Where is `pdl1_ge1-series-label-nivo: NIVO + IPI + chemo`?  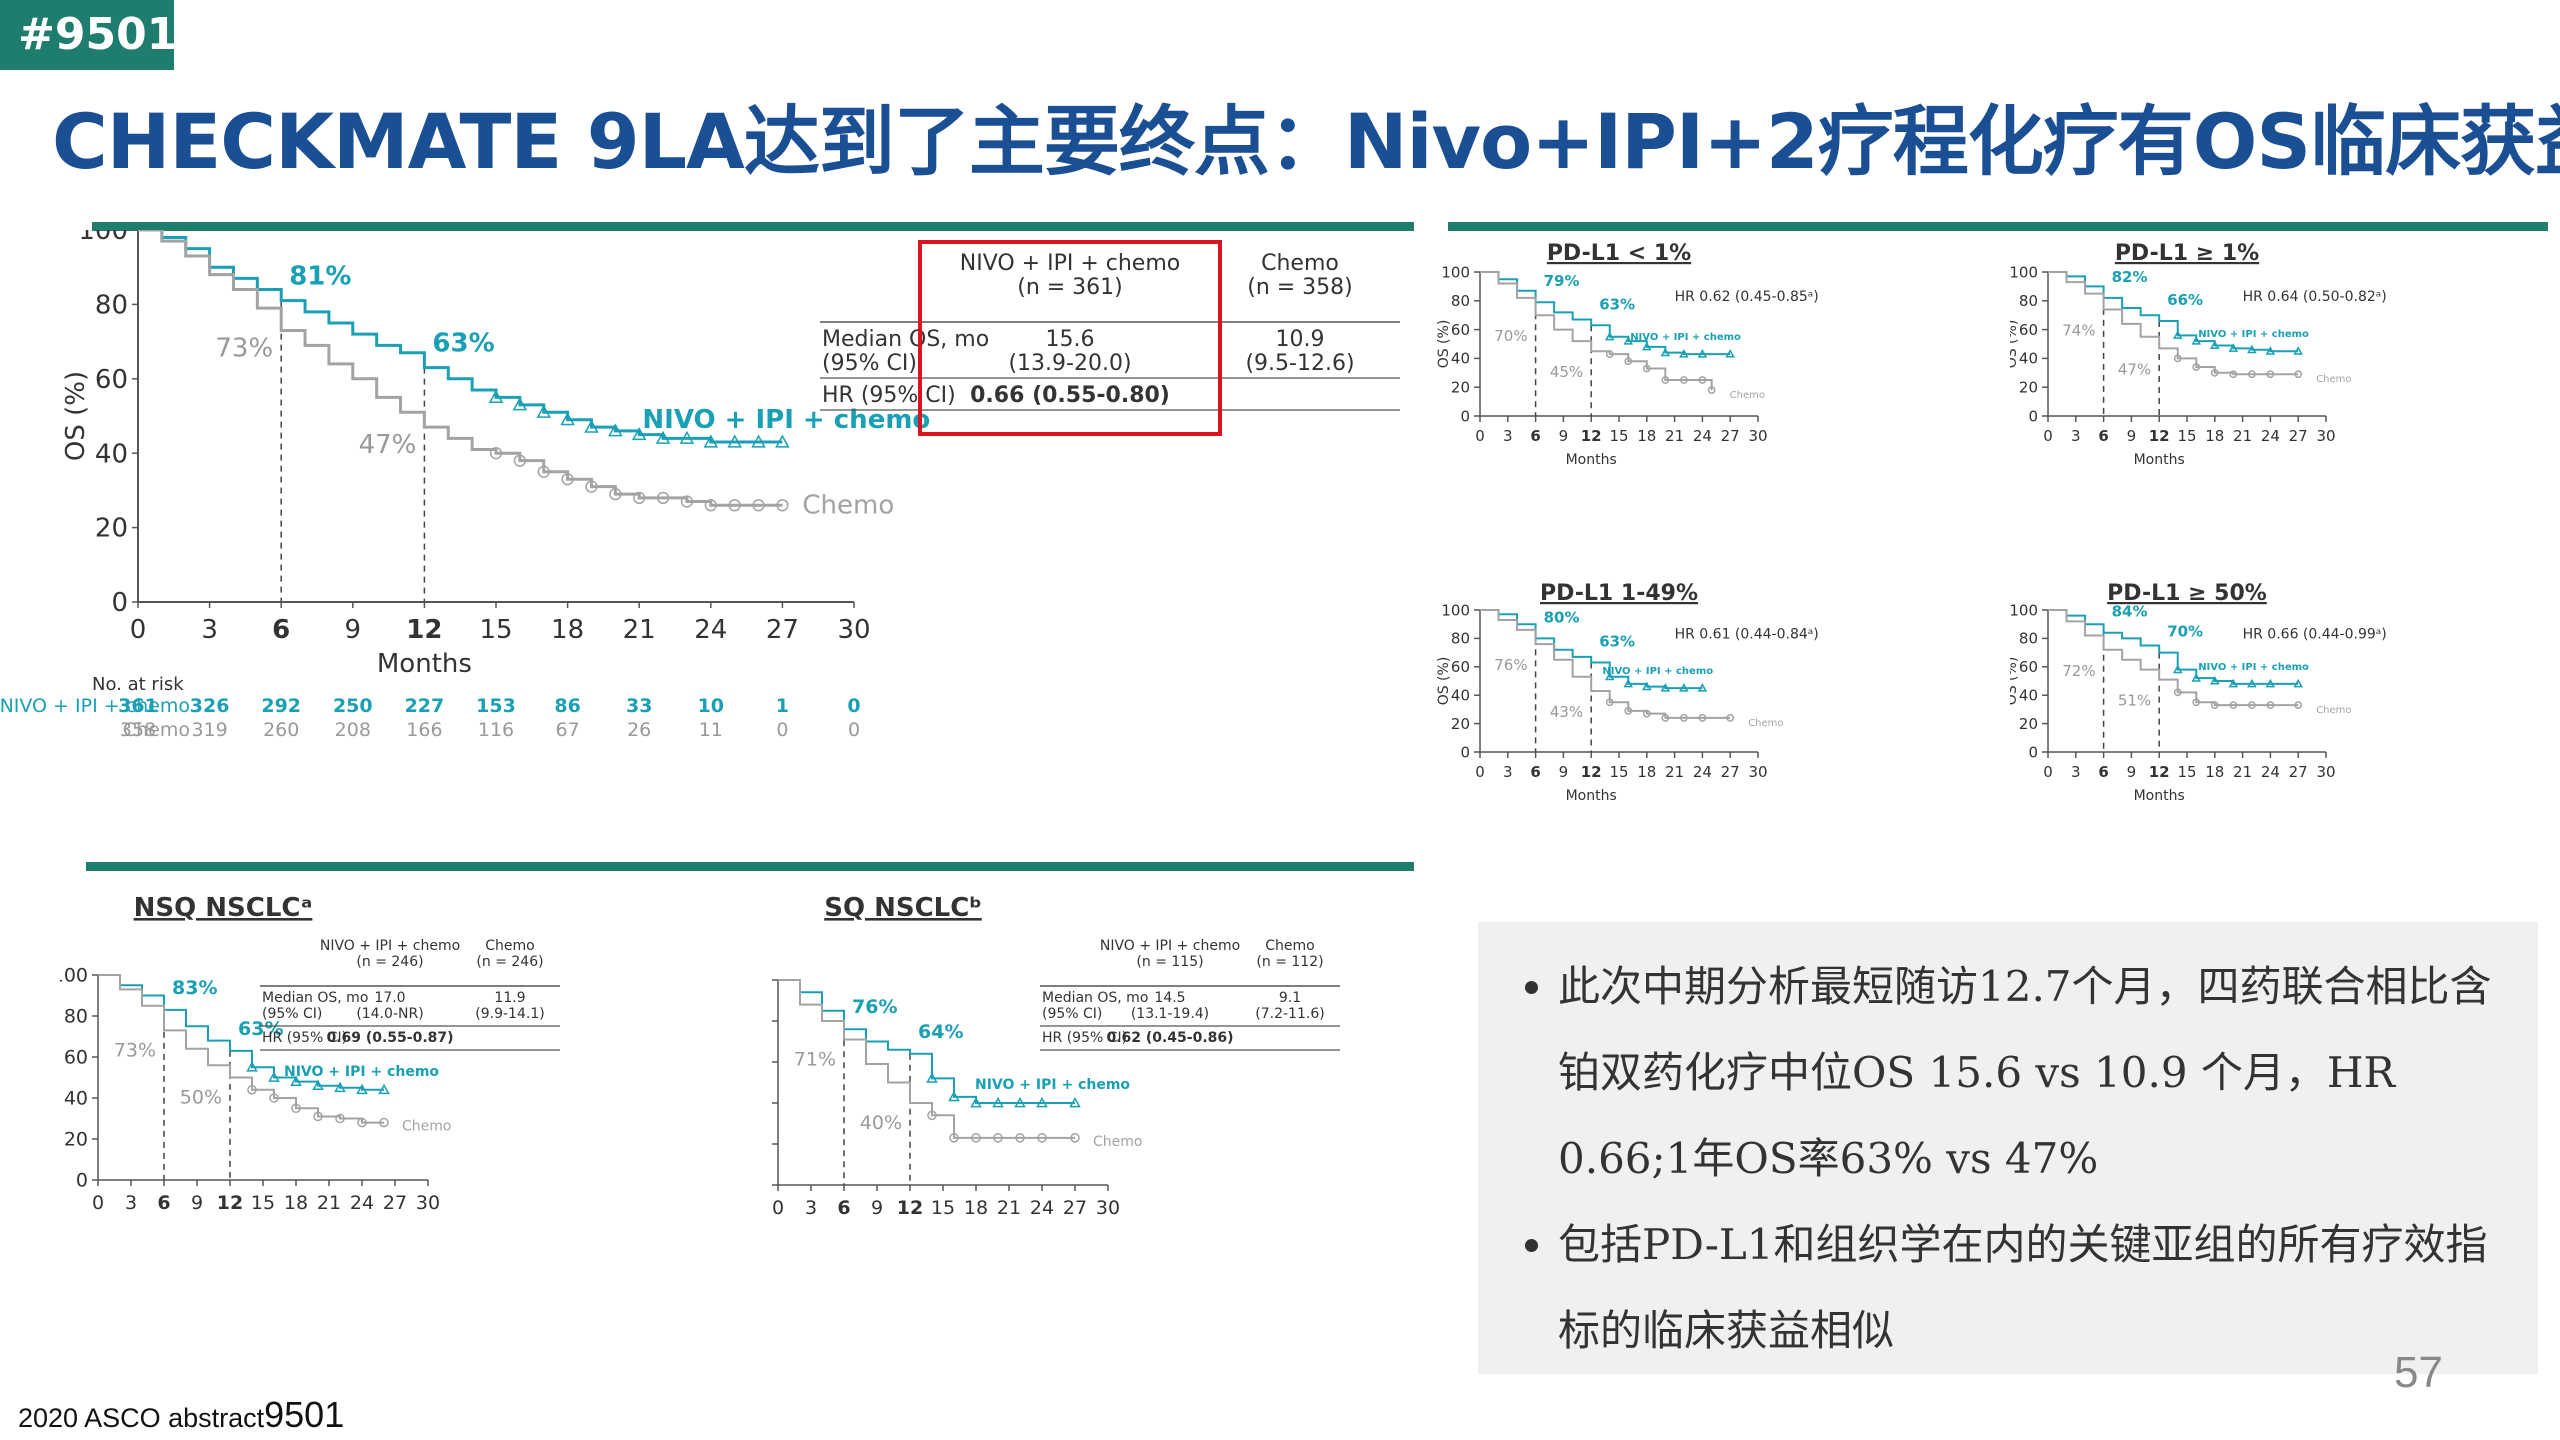 pdl1_ge1-series-label-nivo: NIVO + IPI + chemo is located at coordinates (2253, 334).